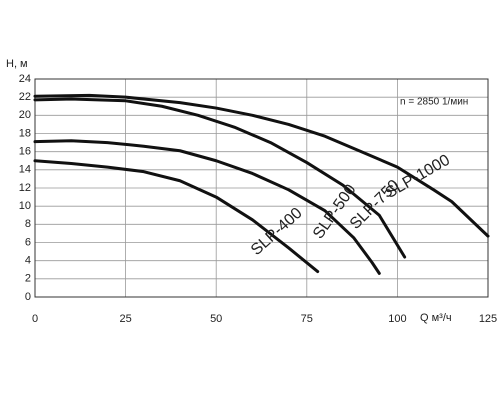  What do you see at coordinates (25, 97) in the screenshot?
I see `y-tick-label: 22` at bounding box center [25, 97].